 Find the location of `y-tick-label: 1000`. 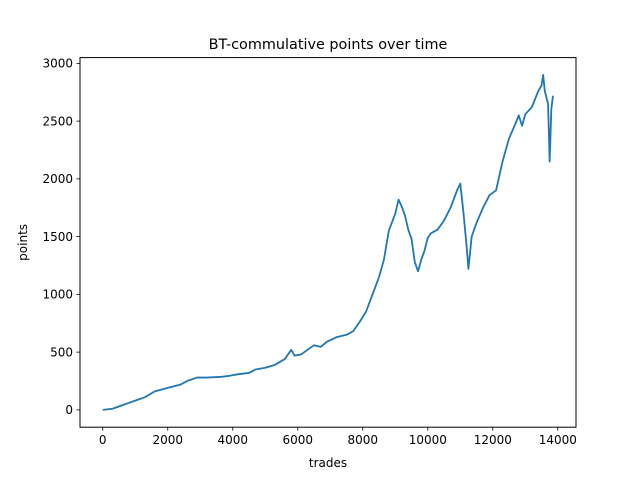

y-tick-label: 1000 is located at coordinates (57, 295).